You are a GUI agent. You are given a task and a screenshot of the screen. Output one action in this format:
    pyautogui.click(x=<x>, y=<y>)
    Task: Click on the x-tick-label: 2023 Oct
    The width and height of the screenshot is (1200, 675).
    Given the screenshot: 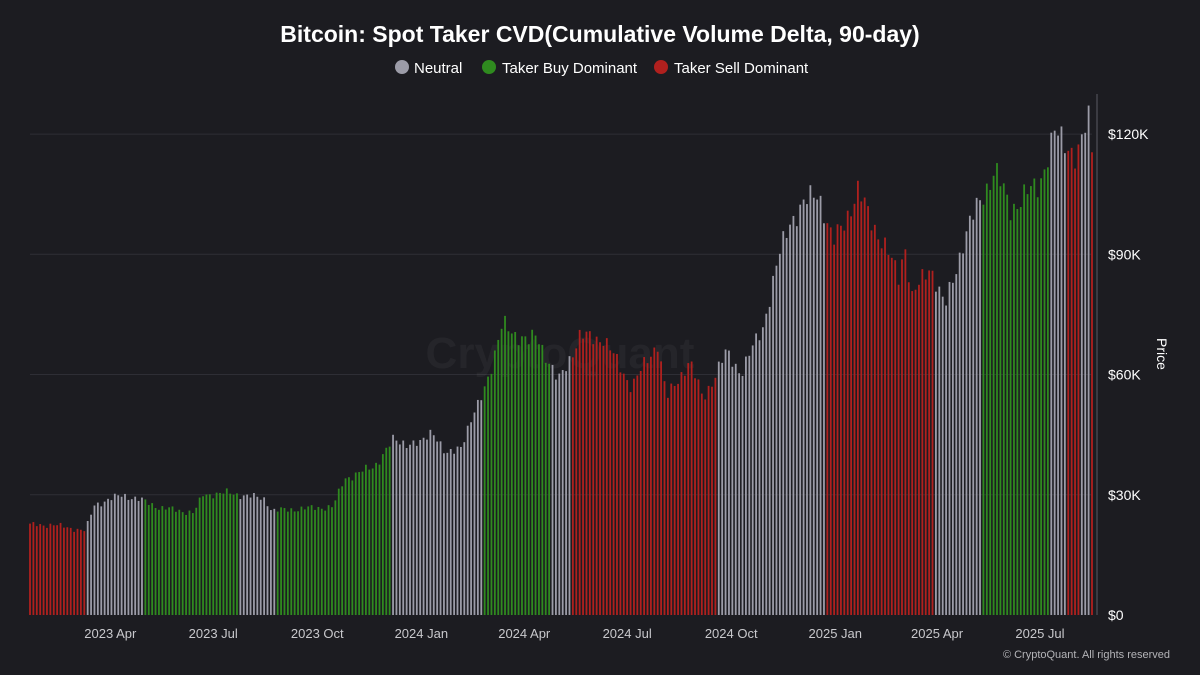 What is the action you would take?
    pyautogui.click(x=317, y=633)
    